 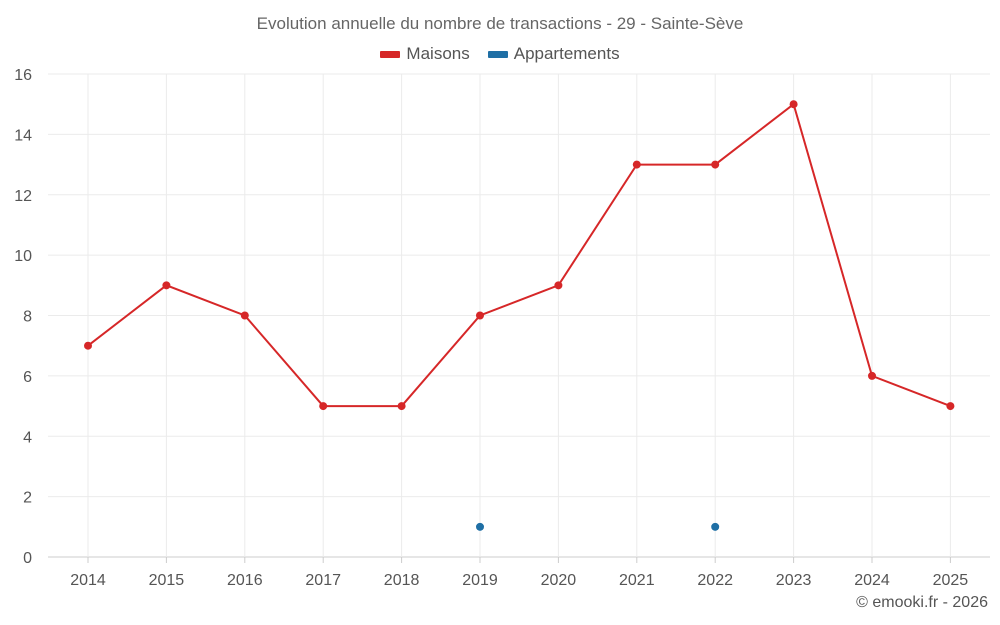 I want to click on x-tick-label: 2020, so click(x=559, y=580).